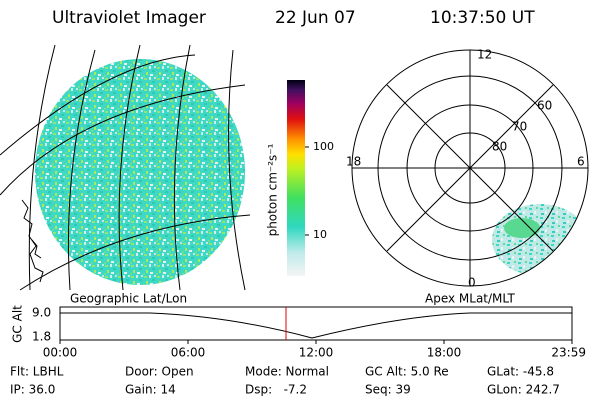 The image size is (600, 400). What do you see at coordinates (276, 390) in the screenshot?
I see `status-field: Dsp: -7.2` at bounding box center [276, 390].